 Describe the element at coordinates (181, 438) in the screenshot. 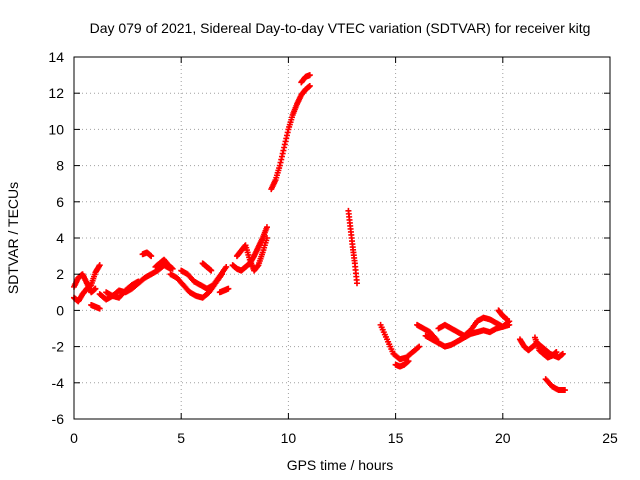

I see `x-tick-label: 5` at that location.